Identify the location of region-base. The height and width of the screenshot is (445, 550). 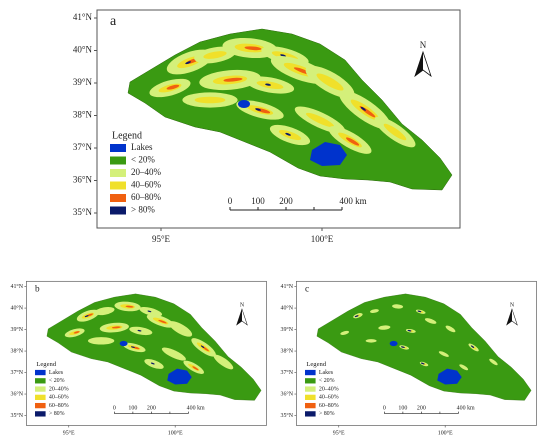
(424, 347).